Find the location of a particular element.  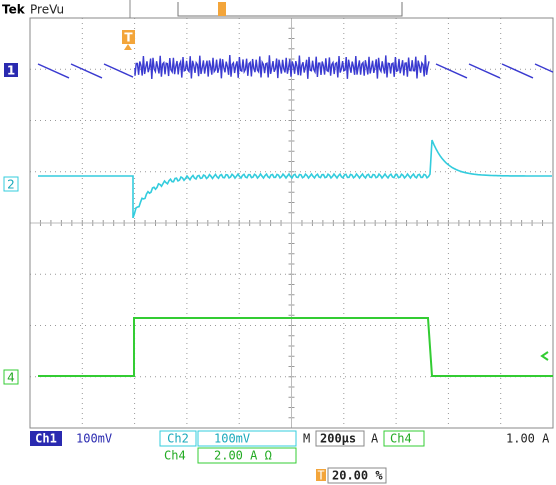

ch2-name-box is located at coordinates (178, 438).